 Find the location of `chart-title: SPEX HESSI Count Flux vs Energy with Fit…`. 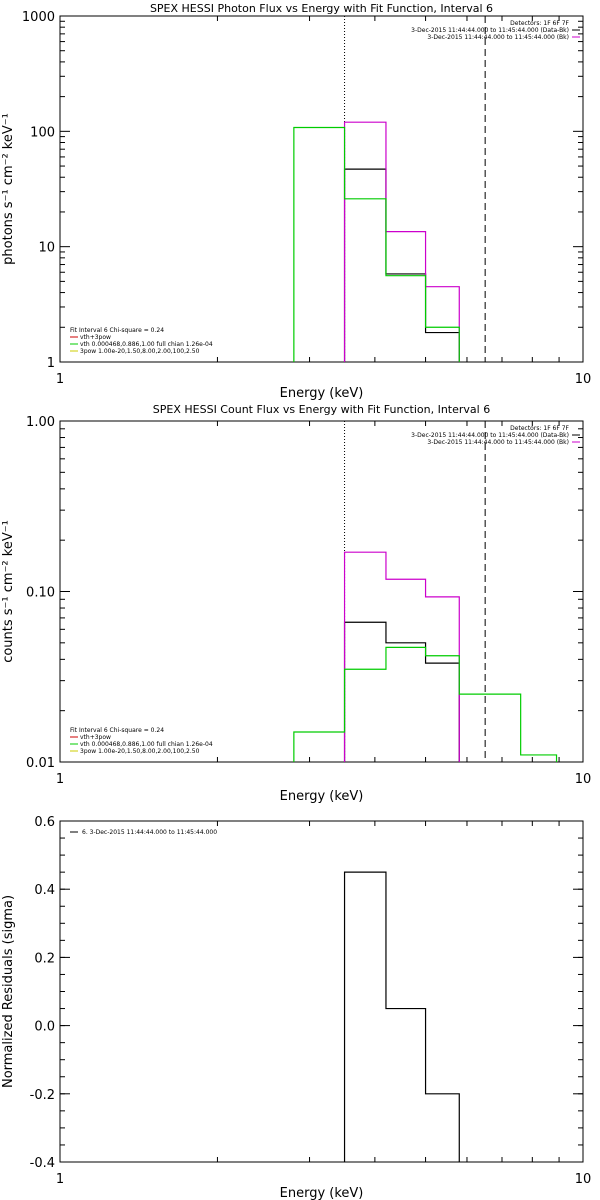

chart-title: SPEX HESSI Count Flux vs Energy with Fit… is located at coordinates (321, 409).